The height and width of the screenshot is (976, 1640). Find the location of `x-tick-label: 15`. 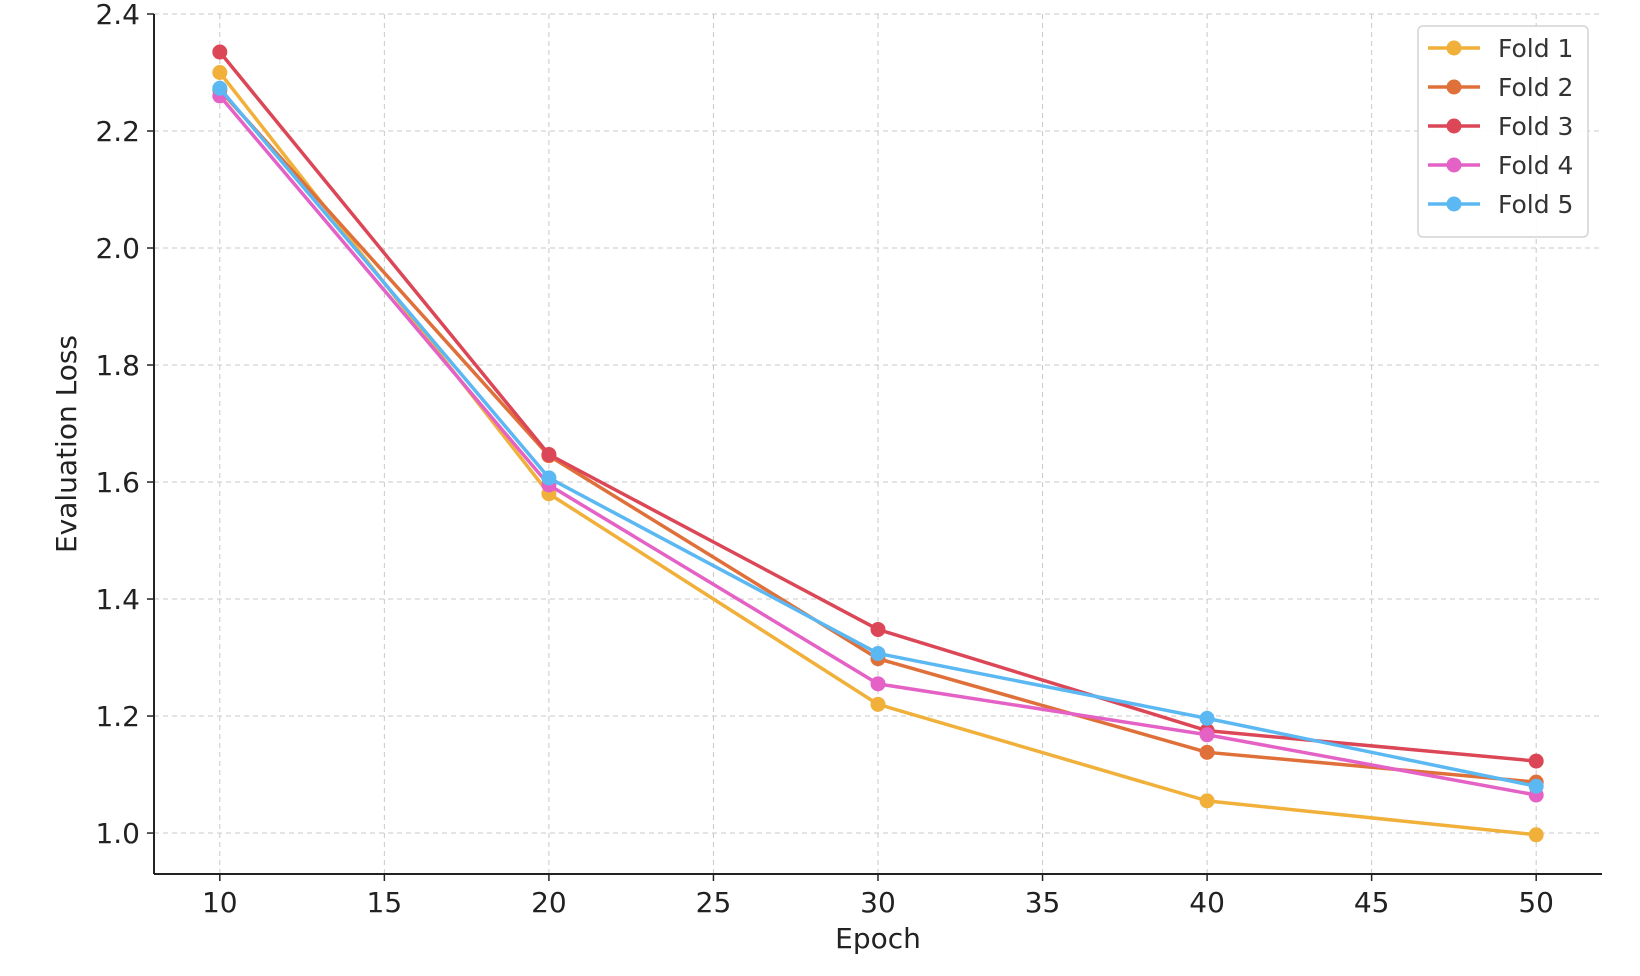

x-tick-label: 15 is located at coordinates (385, 902).